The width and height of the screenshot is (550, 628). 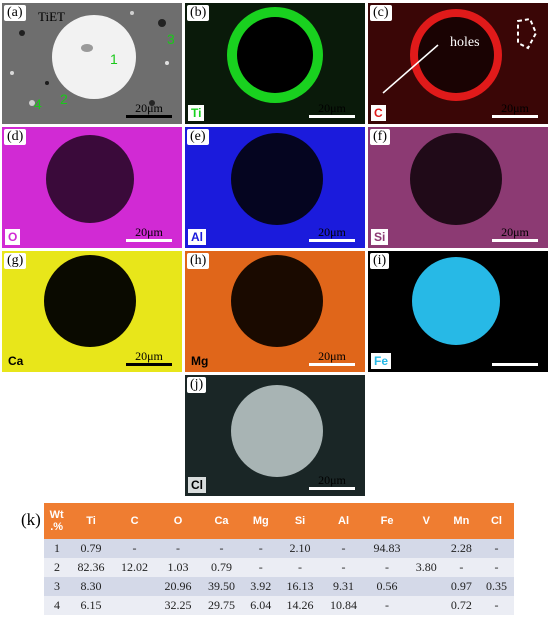 I want to click on col-header: O, so click(x=178, y=521).